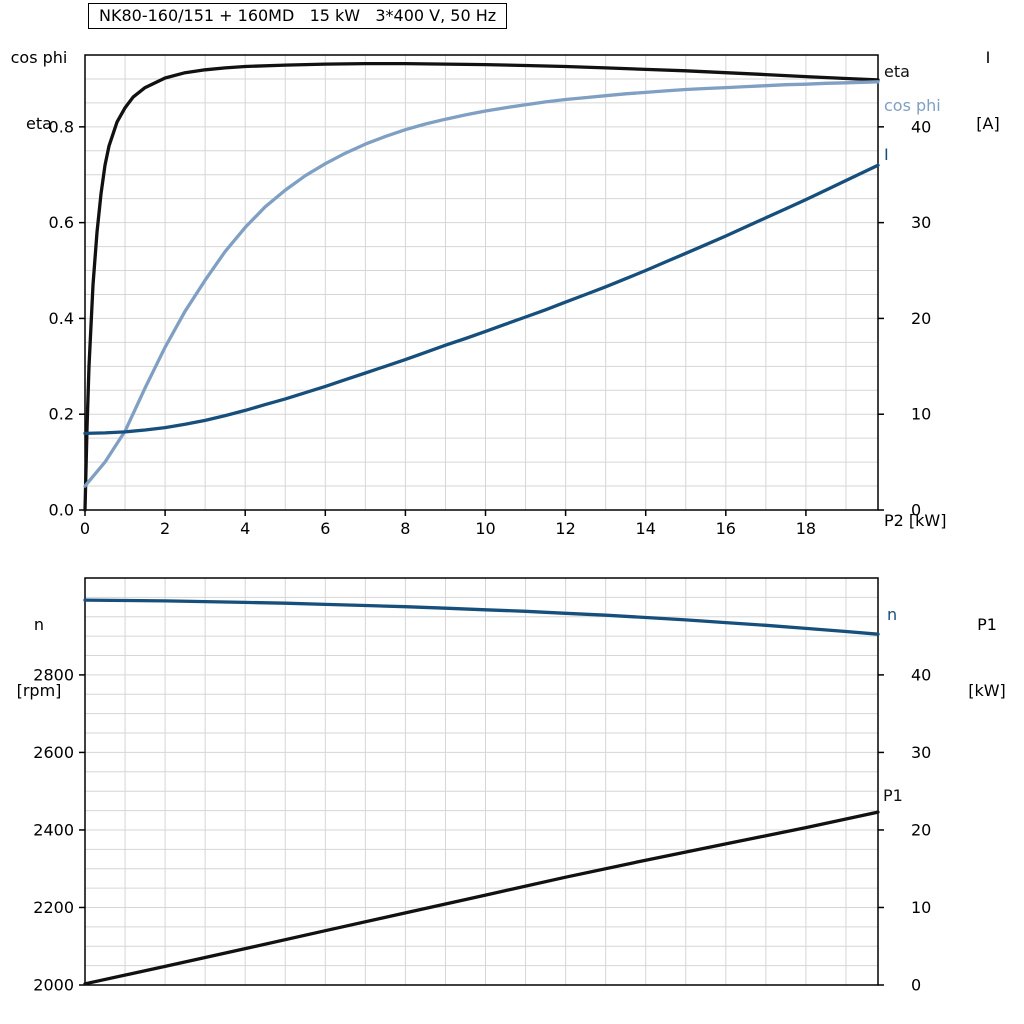 This screenshot has width=1024, height=1024. What do you see at coordinates (988, 57) in the screenshot?
I see `right-axis-title-line1: I` at bounding box center [988, 57].